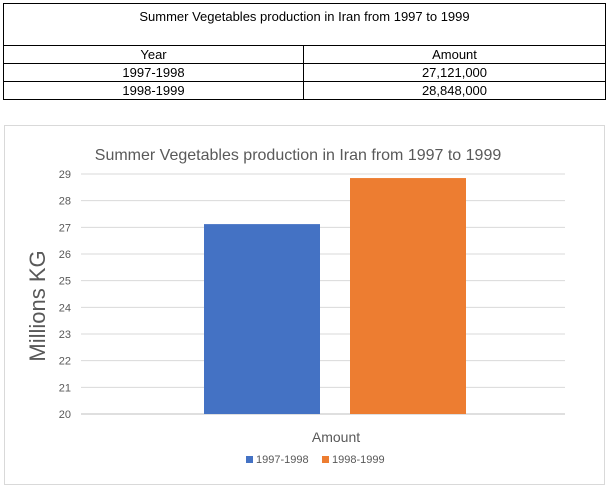  What do you see at coordinates (65, 335) in the screenshot?
I see `y-tick-label: 23` at bounding box center [65, 335].